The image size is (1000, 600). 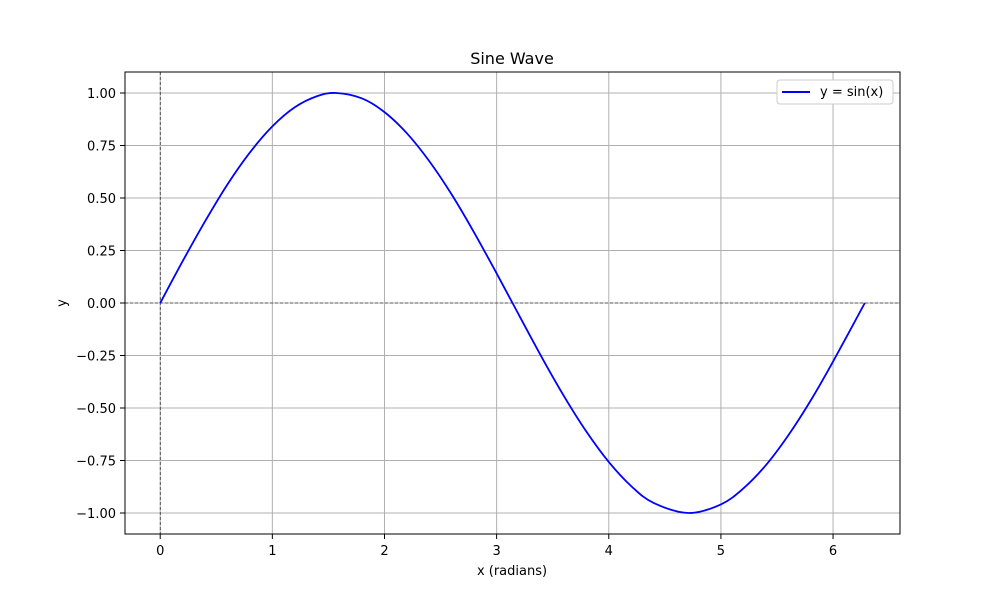 What do you see at coordinates (609, 551) in the screenshot?
I see `x-tick-label: 4` at bounding box center [609, 551].